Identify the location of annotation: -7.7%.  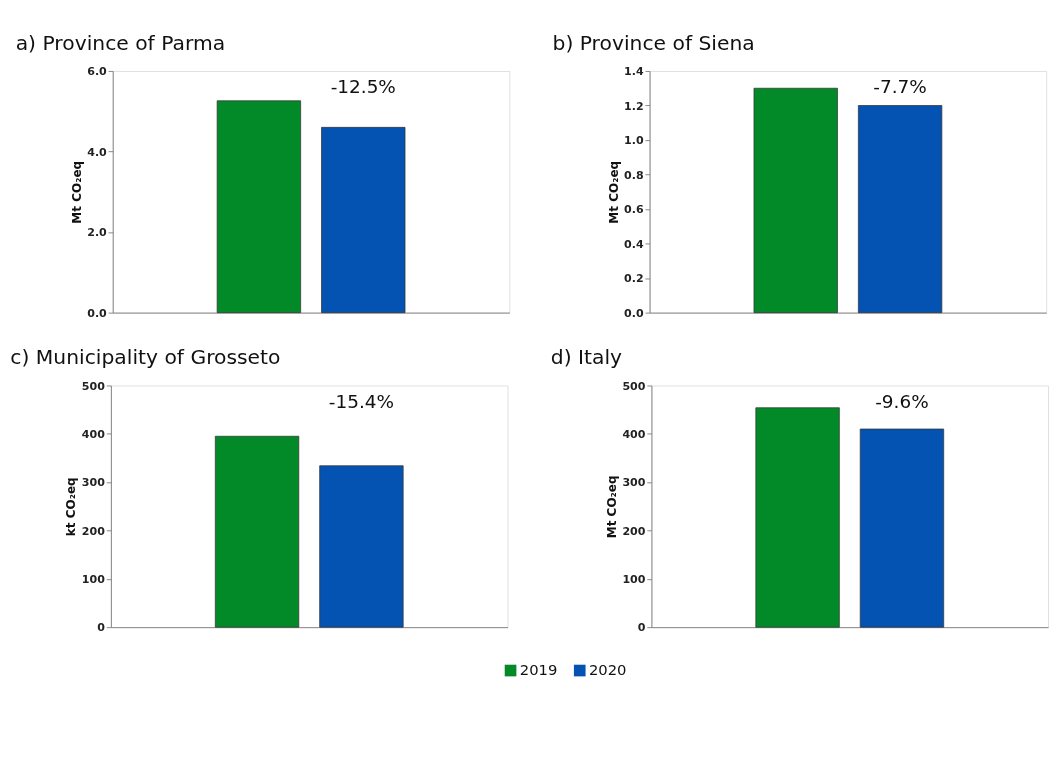
(900, 87).